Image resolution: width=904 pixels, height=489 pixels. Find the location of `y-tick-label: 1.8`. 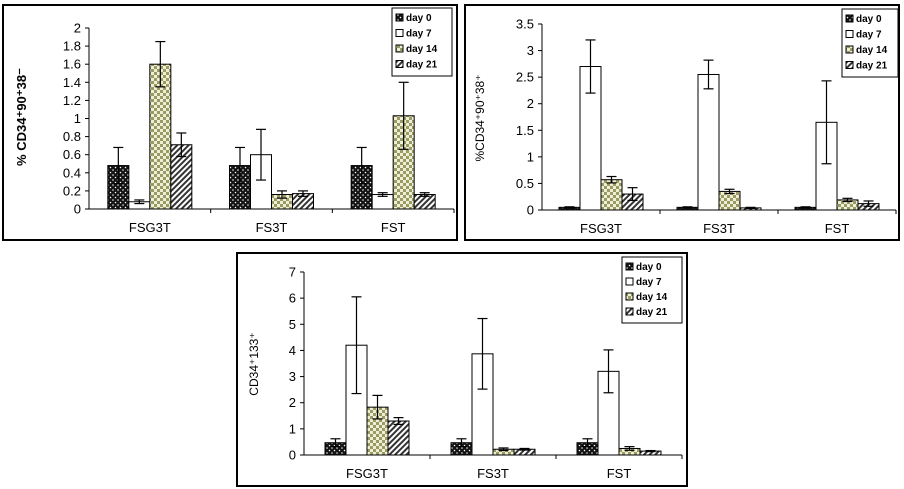

y-tick-label: 1.8 is located at coordinates (72, 46).